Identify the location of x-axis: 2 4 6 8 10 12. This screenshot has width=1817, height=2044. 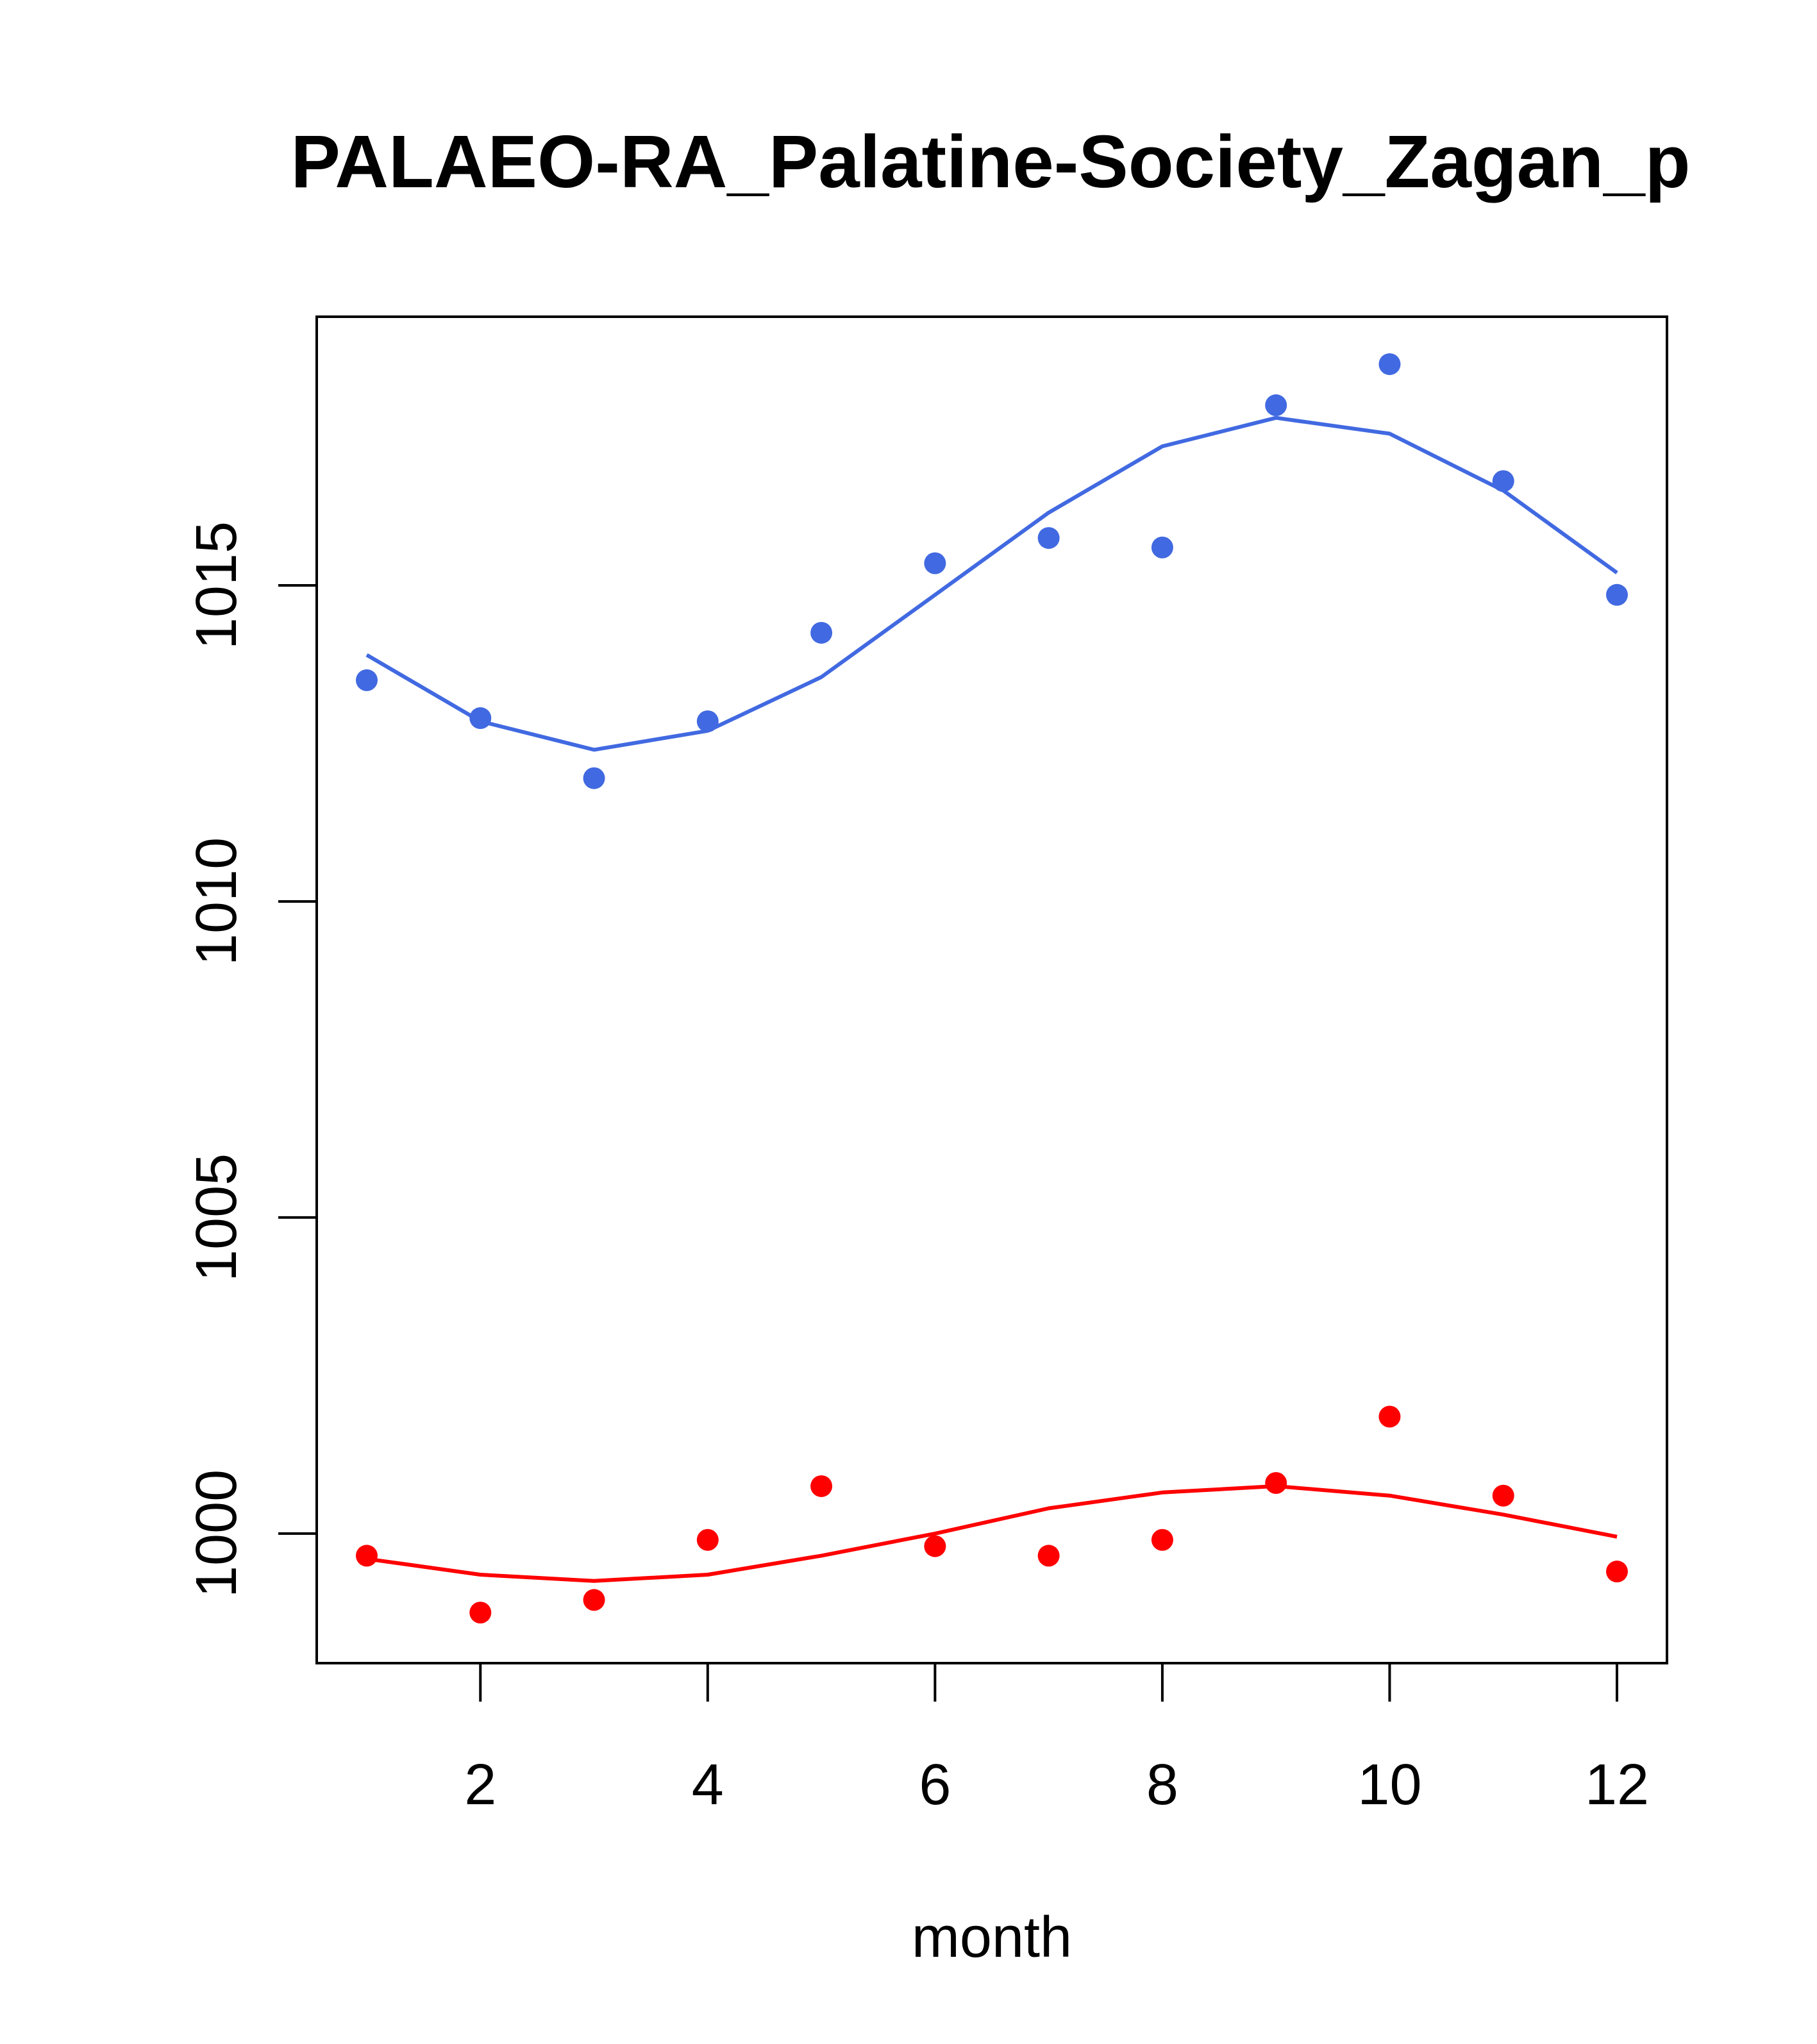
(1057, 1740).